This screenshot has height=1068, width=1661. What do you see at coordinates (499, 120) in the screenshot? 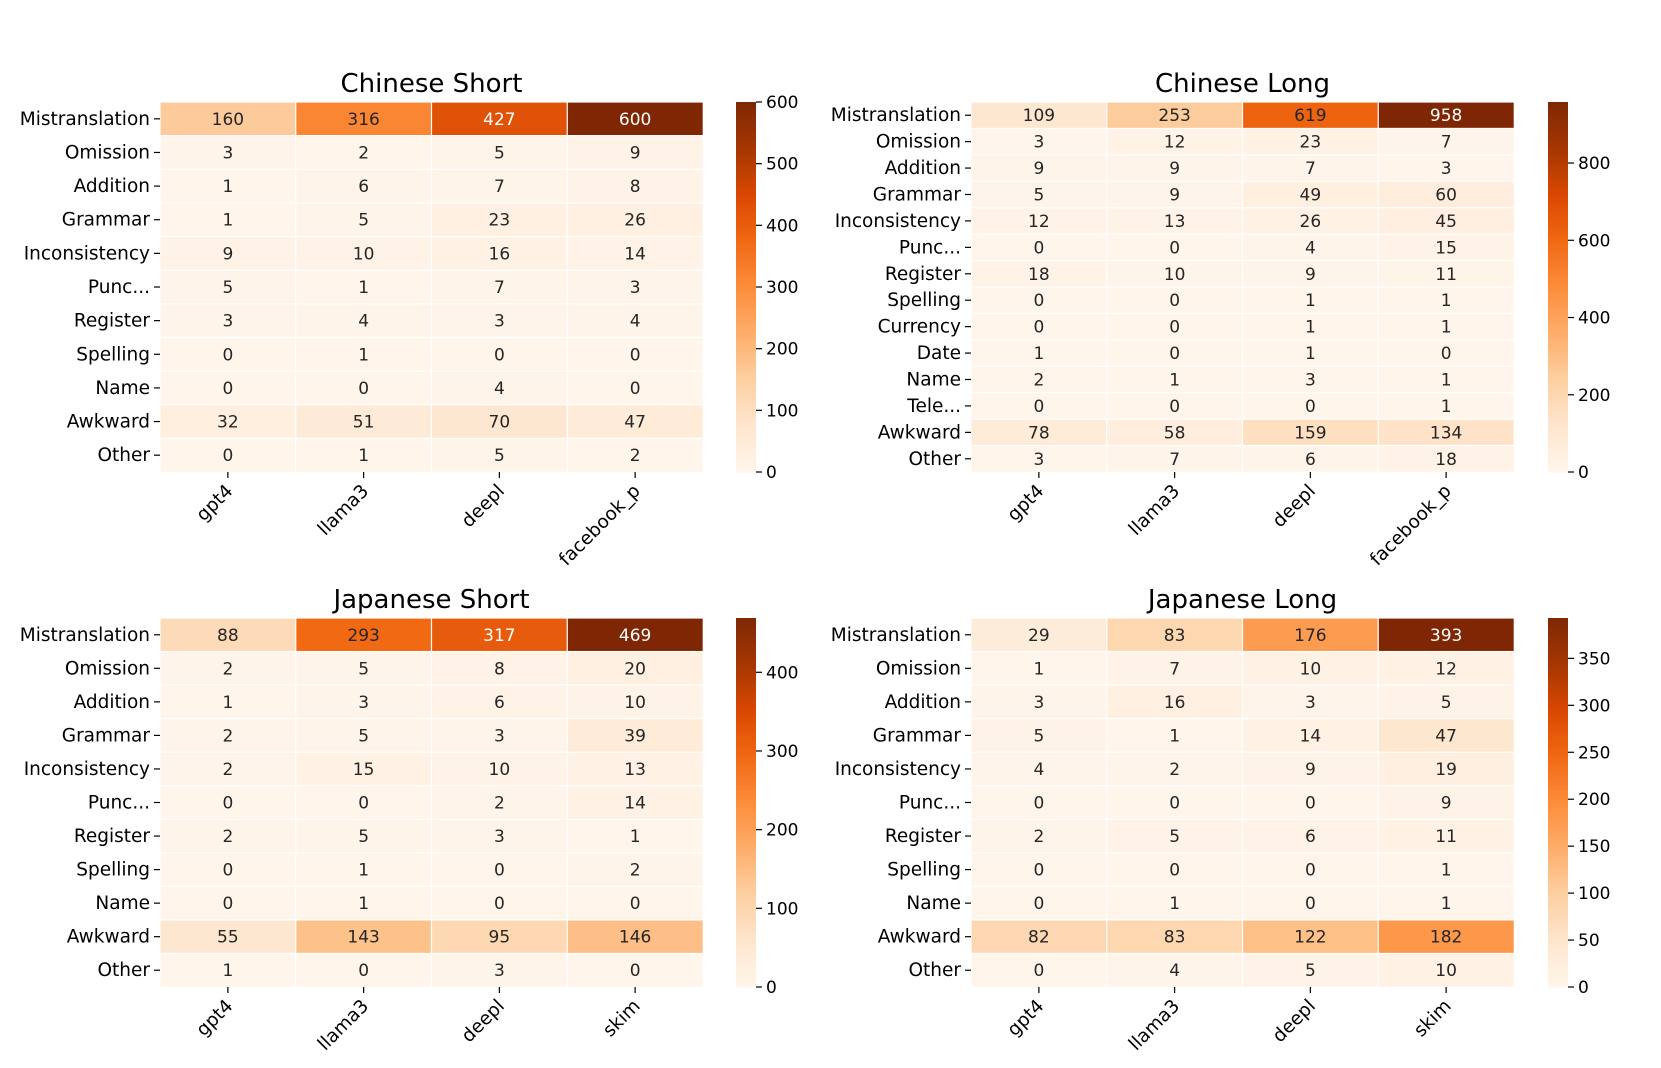
I see `cell-value-label: 427` at bounding box center [499, 120].